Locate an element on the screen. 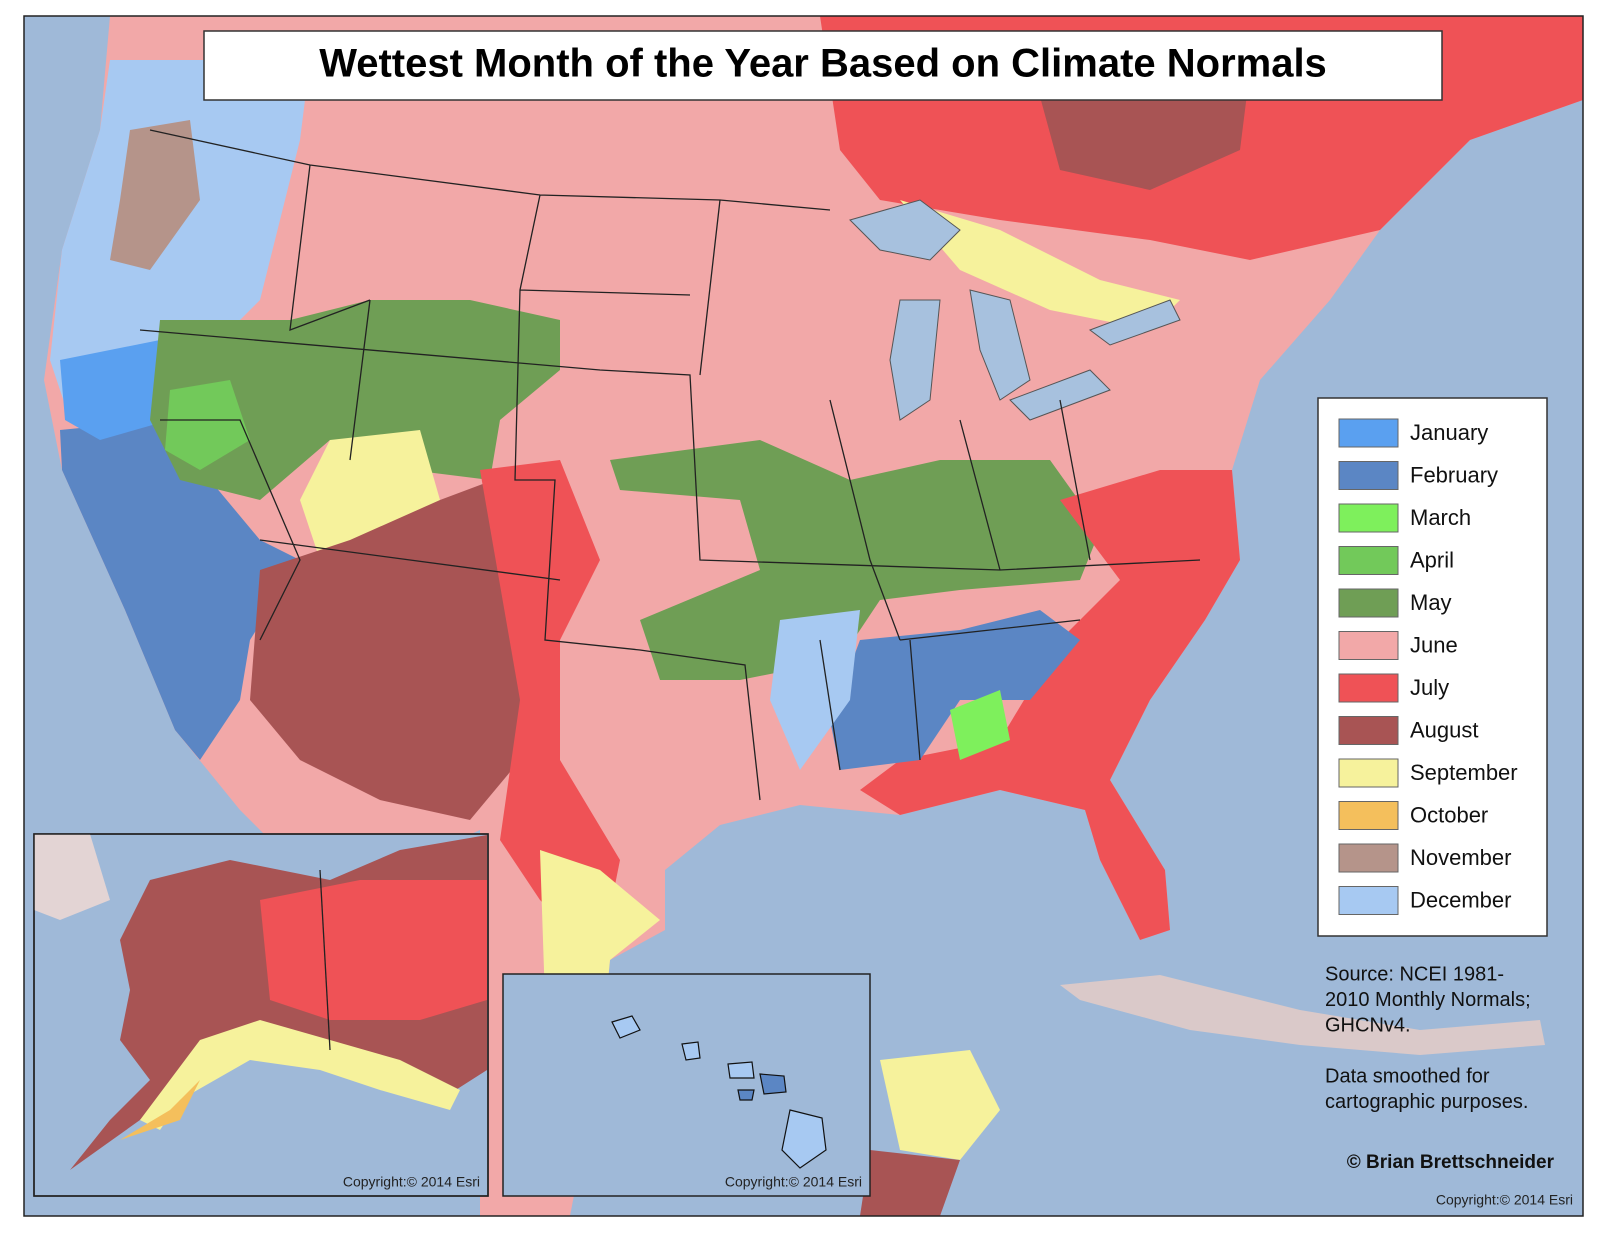  legend-label: October is located at coordinates (1449, 814).